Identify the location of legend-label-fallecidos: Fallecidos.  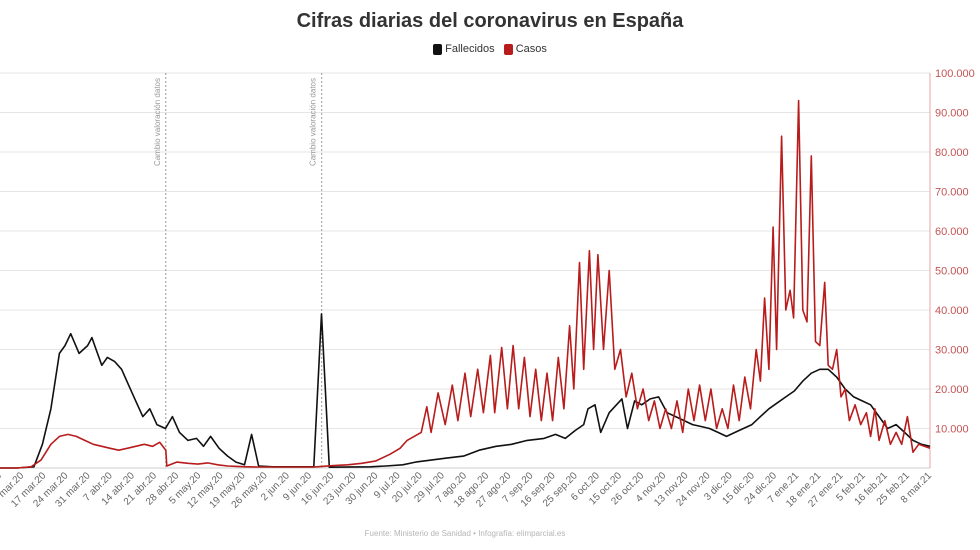
(470, 49).